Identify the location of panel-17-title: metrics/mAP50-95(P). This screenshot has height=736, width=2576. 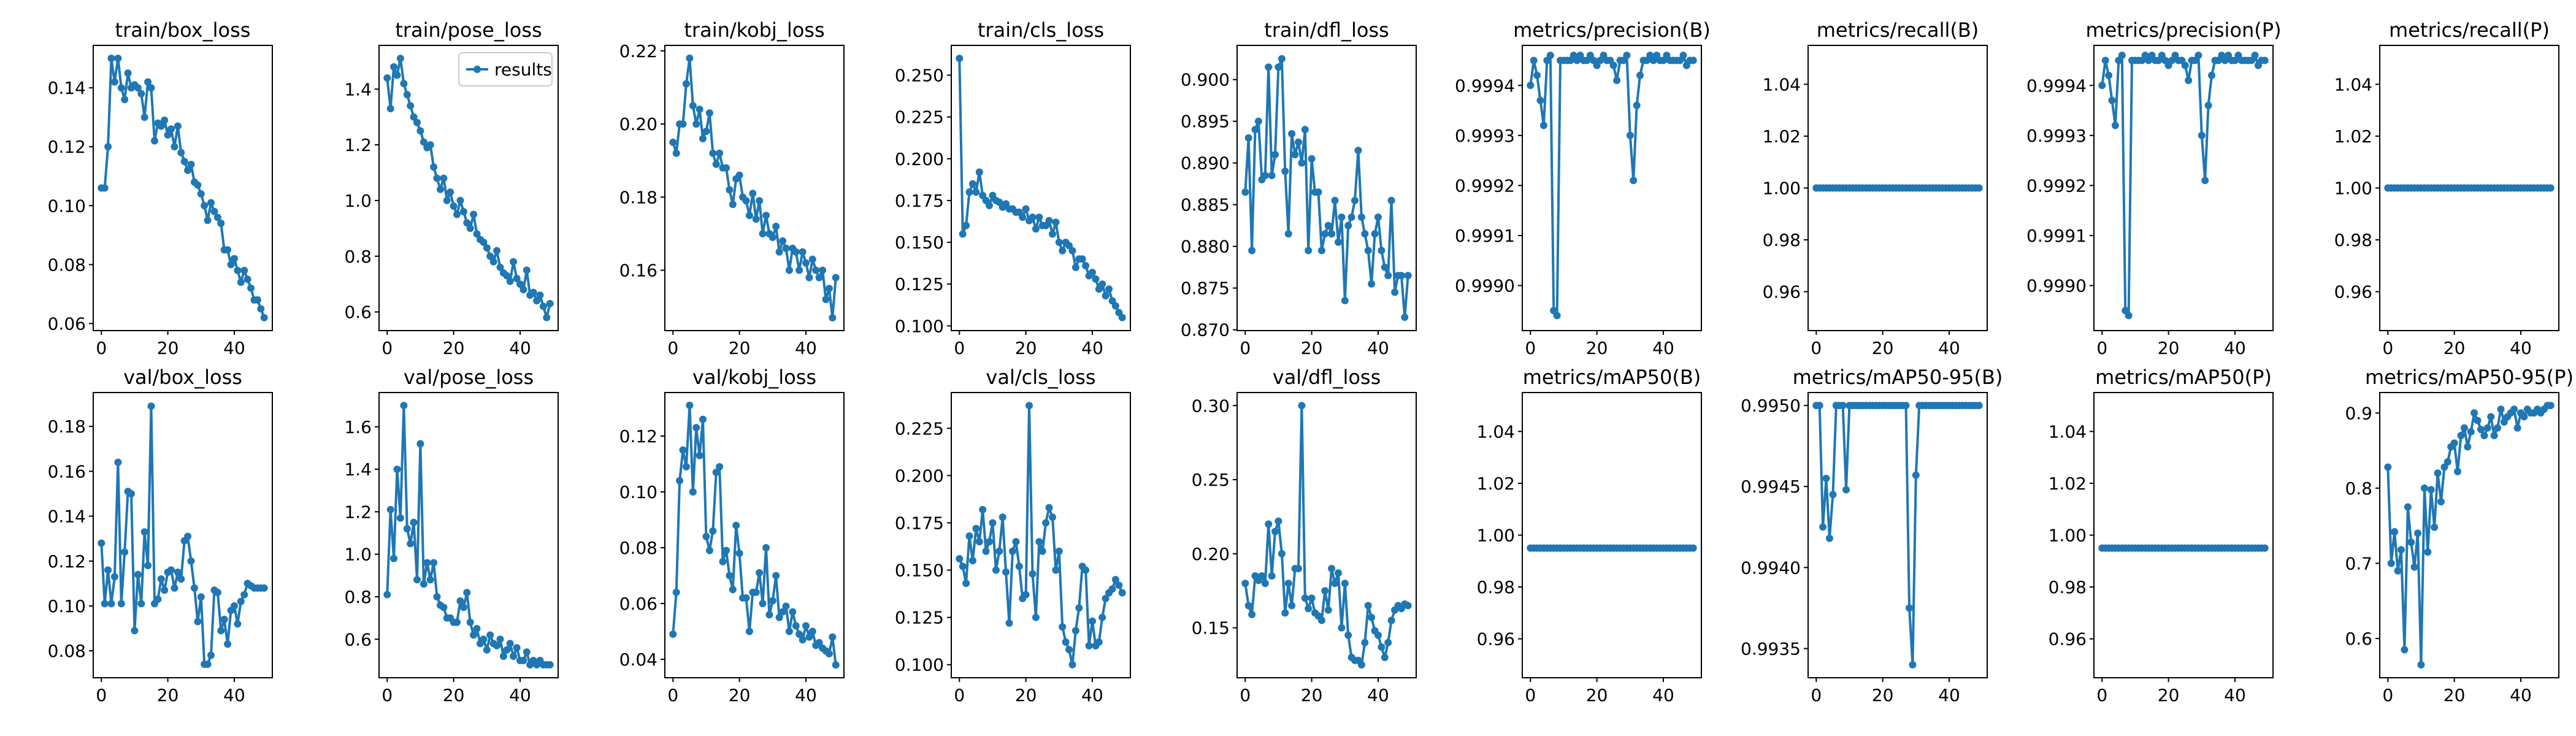
(2469, 377).